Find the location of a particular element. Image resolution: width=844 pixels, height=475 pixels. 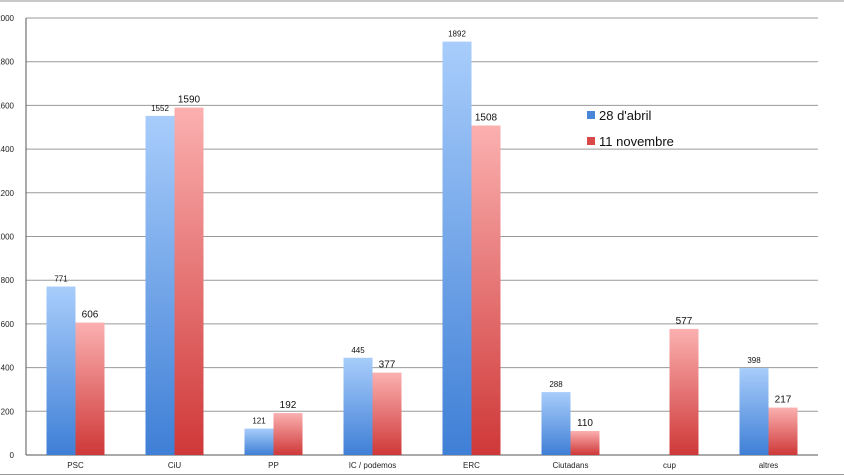

x-tick-label: cup is located at coordinates (669, 465).